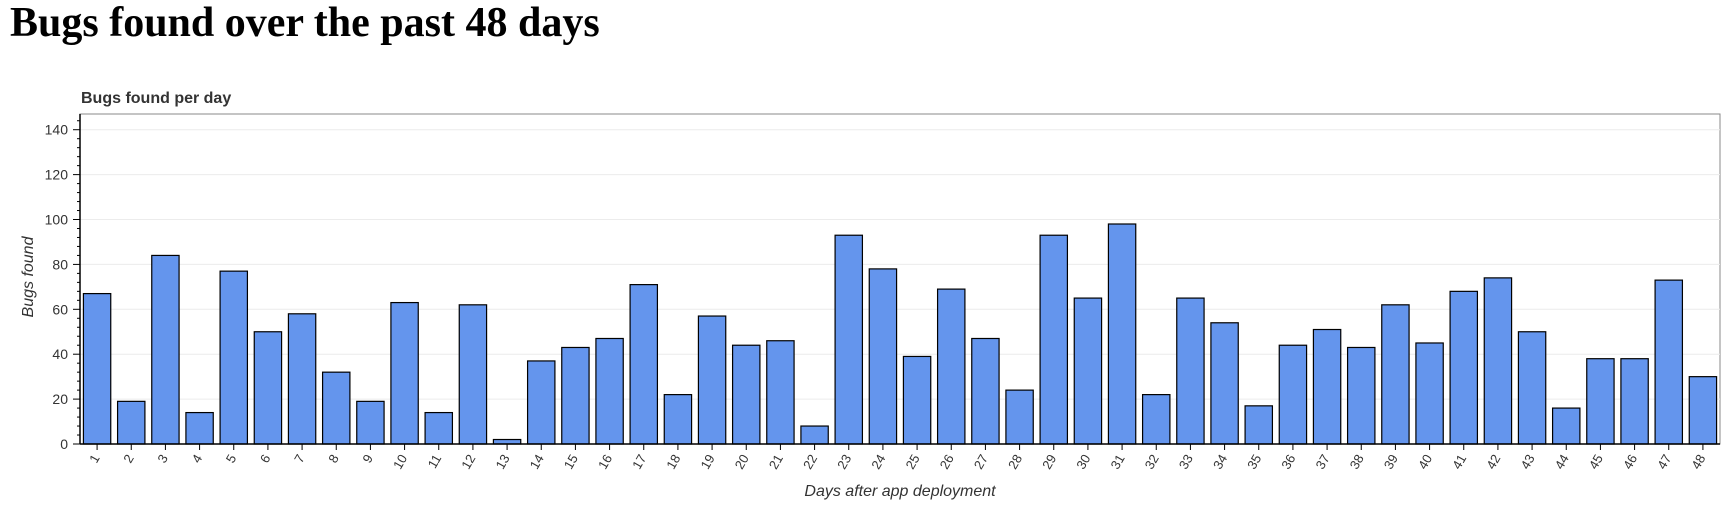  Describe the element at coordinates (1220, 462) in the screenshot. I see `x-tick-label: 34` at that location.